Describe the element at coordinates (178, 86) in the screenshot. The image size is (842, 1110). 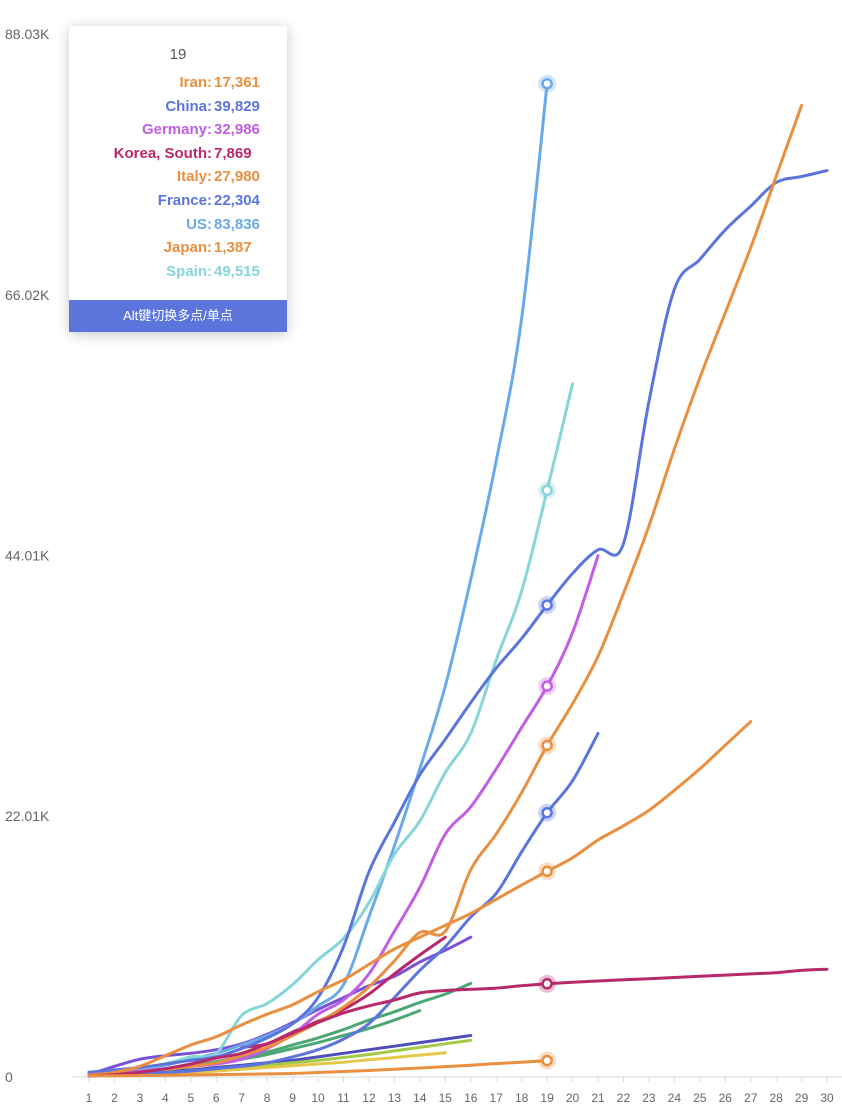
I see `tooltip-row: Iran: 17,361` at that location.